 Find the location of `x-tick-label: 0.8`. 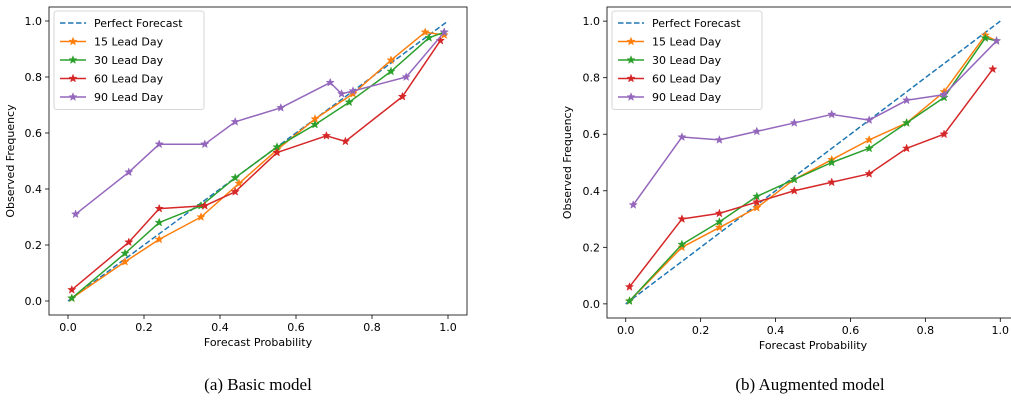

x-tick-label: 0.8 is located at coordinates (372, 327).